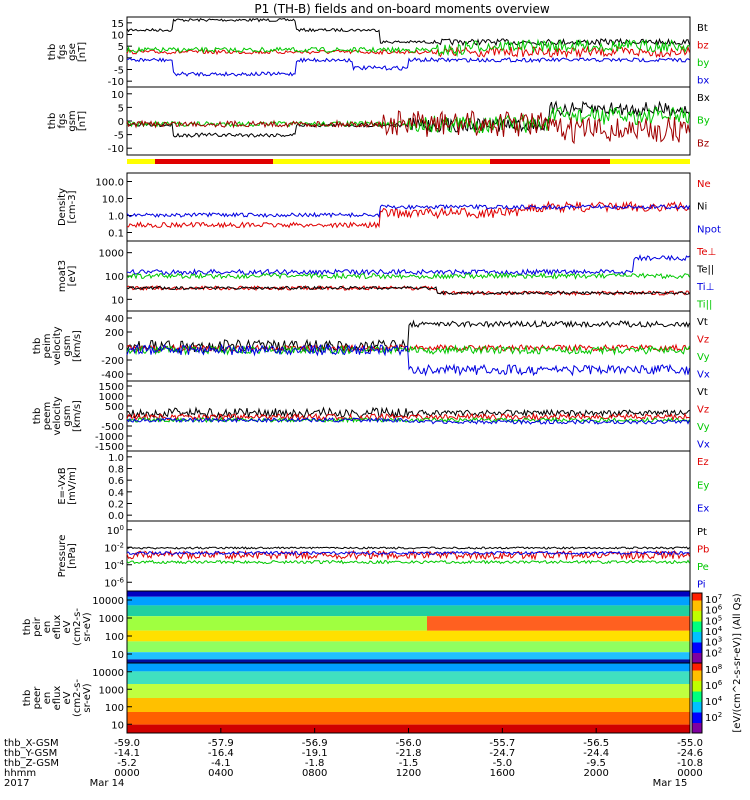  I want to click on legend-entry: by, so click(703, 63).